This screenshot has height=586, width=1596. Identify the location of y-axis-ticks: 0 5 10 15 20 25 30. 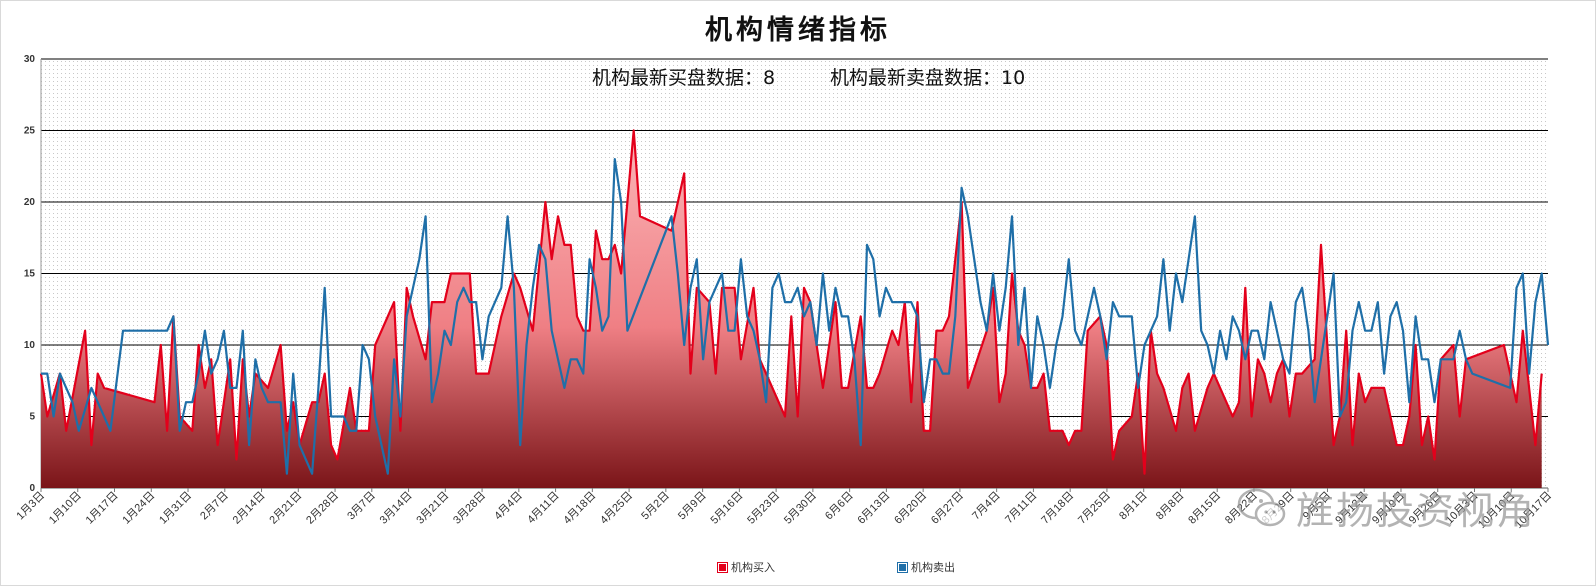
(30, 274).